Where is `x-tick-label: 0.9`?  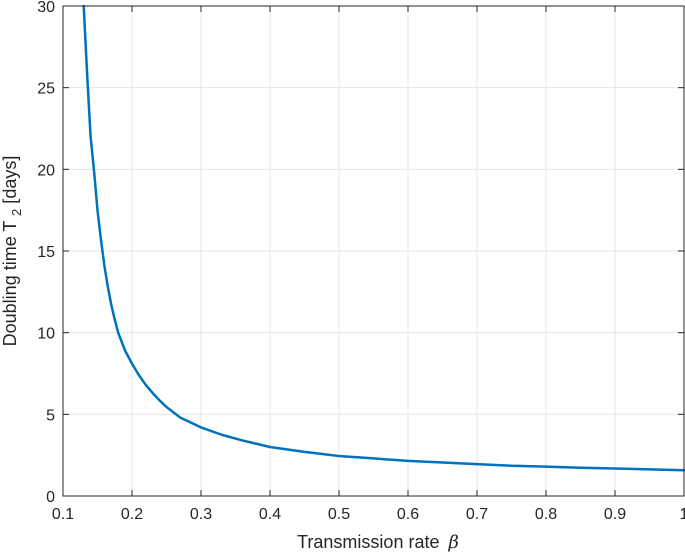 x-tick-label: 0.9 is located at coordinates (615, 514).